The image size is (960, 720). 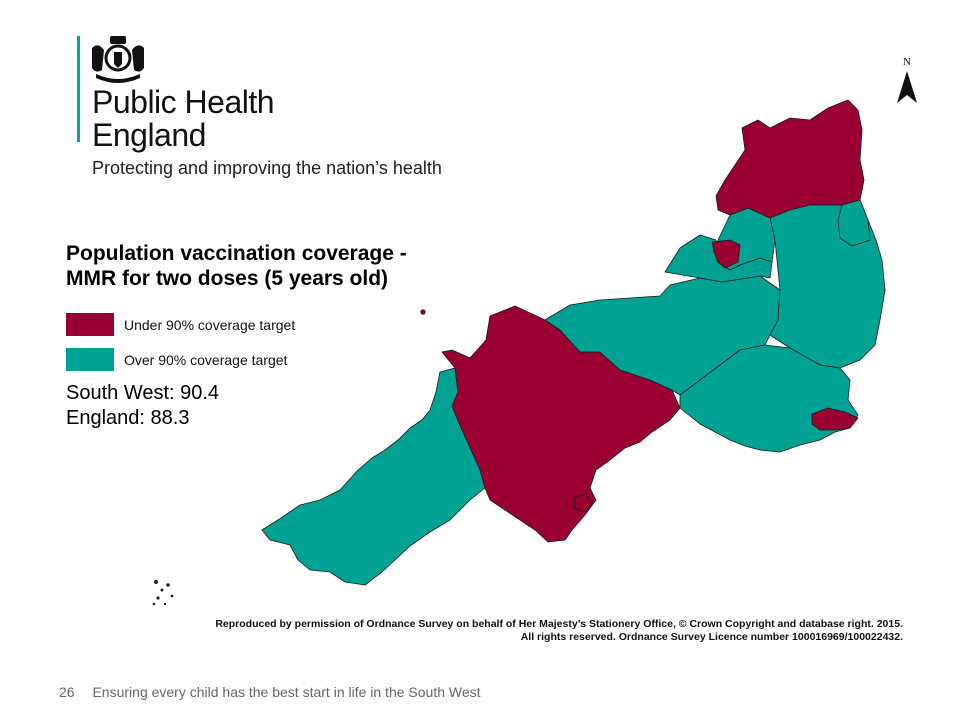 What do you see at coordinates (583, 503) in the screenshot?
I see `map-region-torbay` at bounding box center [583, 503].